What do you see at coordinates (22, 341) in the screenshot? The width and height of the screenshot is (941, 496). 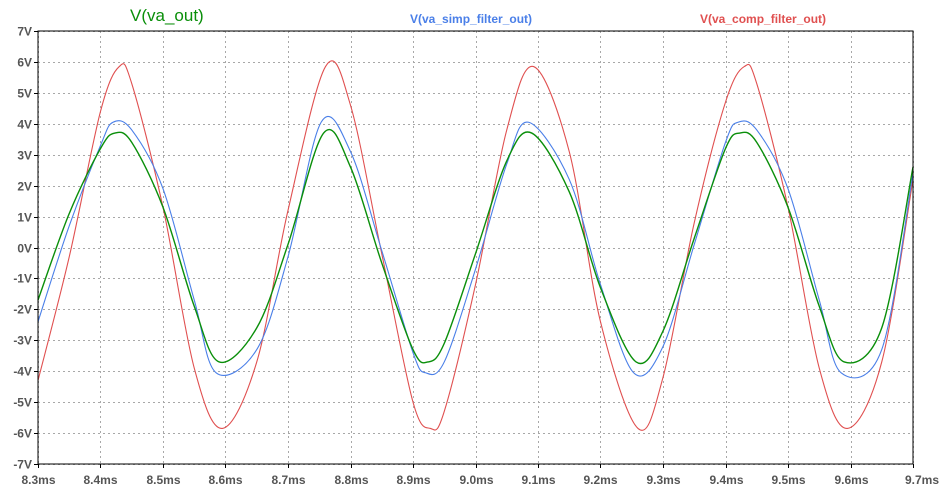 I see `y-tick-label: -3V` at bounding box center [22, 341].